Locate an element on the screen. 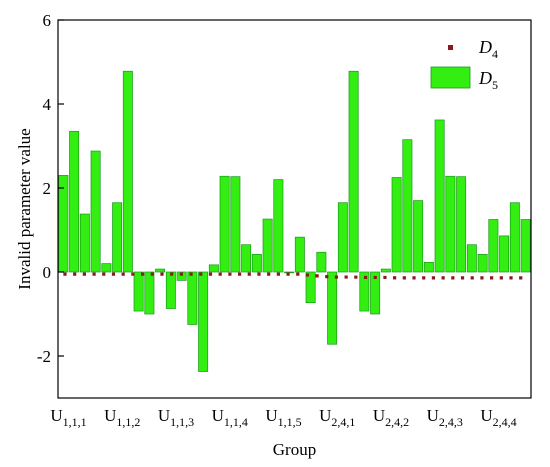  y-axis-label: Invalid parameter value is located at coordinates (24, 208).